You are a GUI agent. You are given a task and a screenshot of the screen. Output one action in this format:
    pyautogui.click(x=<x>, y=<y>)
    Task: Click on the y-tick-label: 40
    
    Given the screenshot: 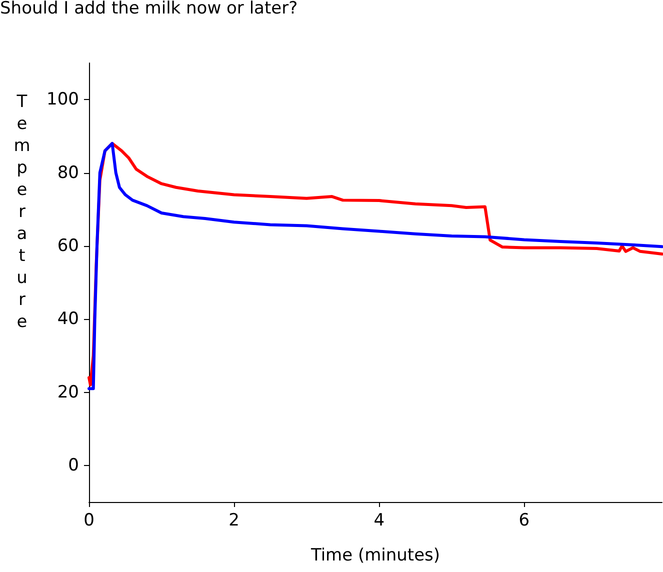 What is the action you would take?
    pyautogui.click(x=68, y=319)
    